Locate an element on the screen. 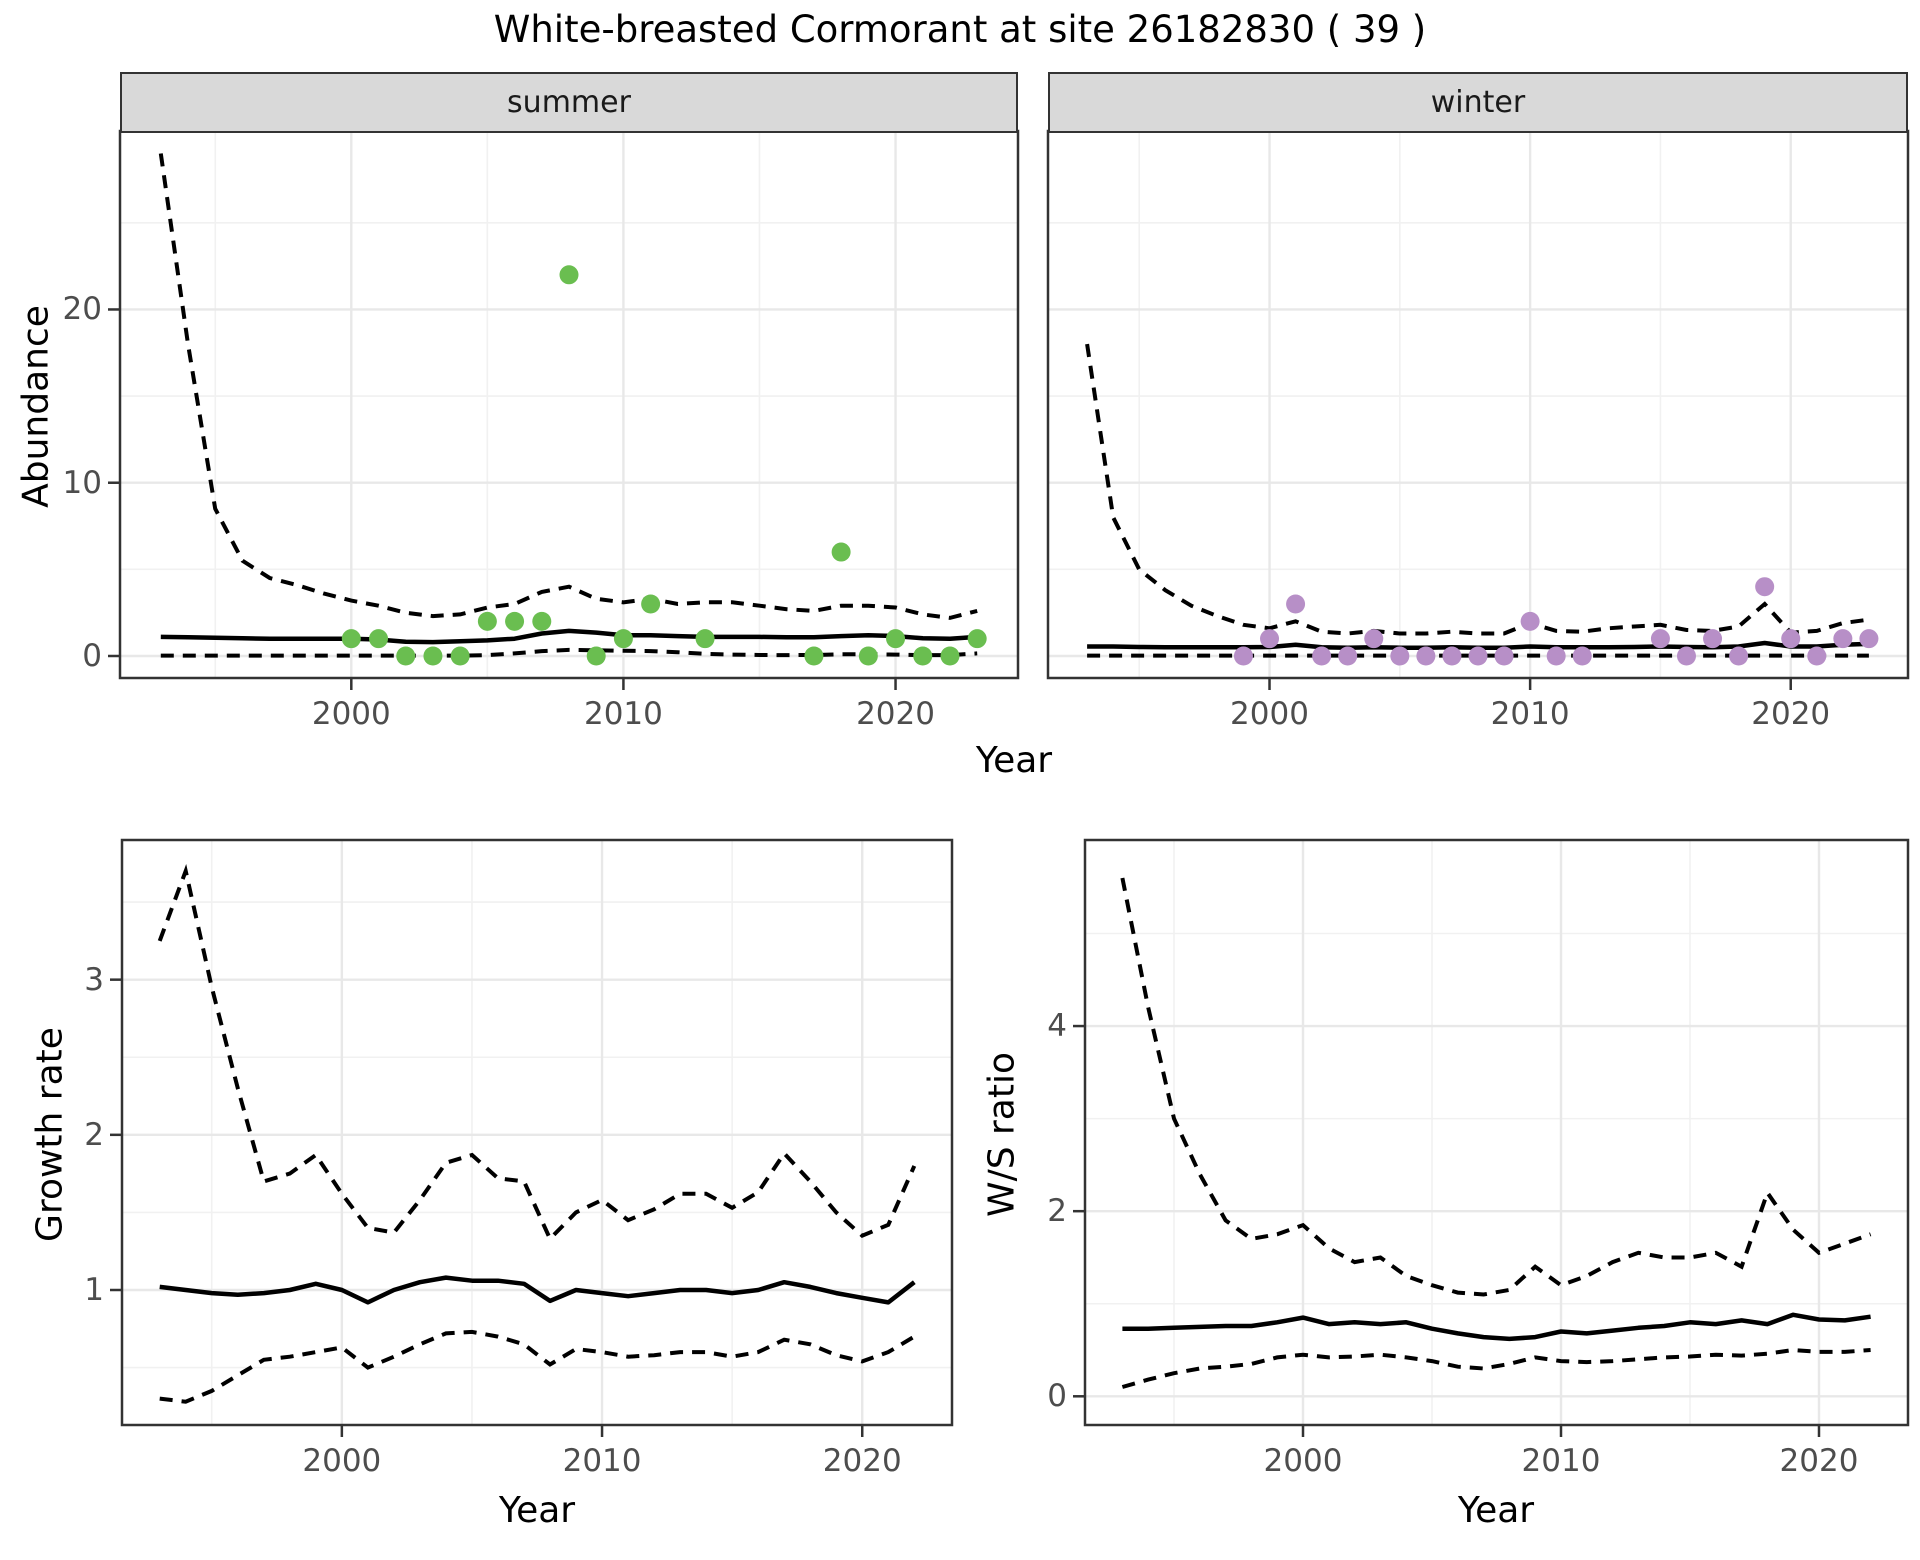 This screenshot has width=1920, height=1560. summer-median-line is located at coordinates (569, 636).